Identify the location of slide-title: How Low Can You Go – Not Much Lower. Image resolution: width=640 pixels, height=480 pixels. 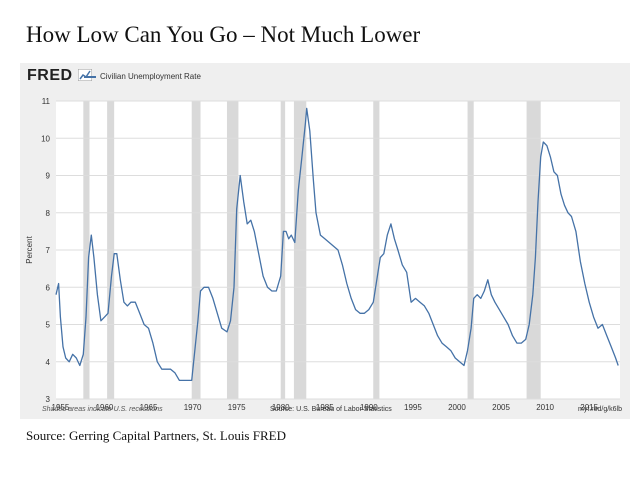
(223, 34).